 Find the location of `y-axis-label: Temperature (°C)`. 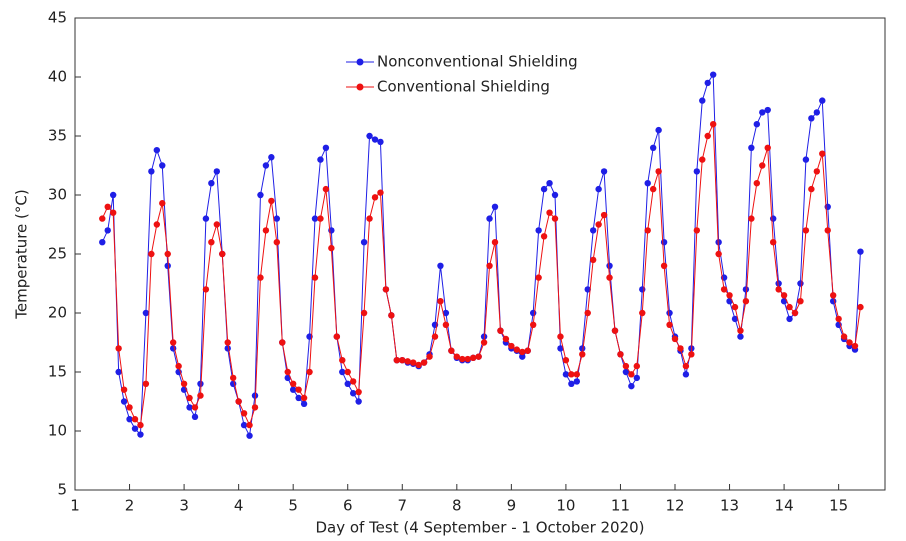

y-axis-label: Temperature (°C) is located at coordinates (22, 254).